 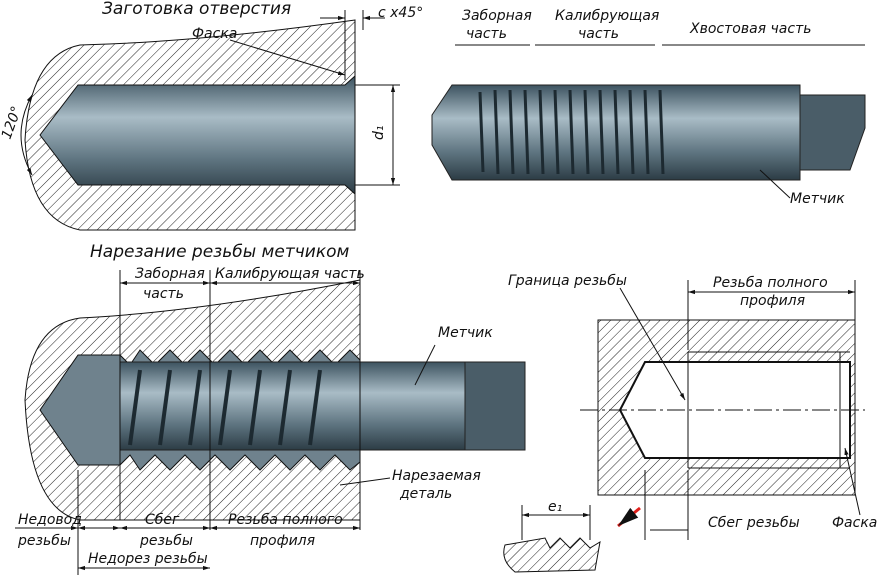 I want to click on label: Калибрующая часть, so click(x=290, y=274).